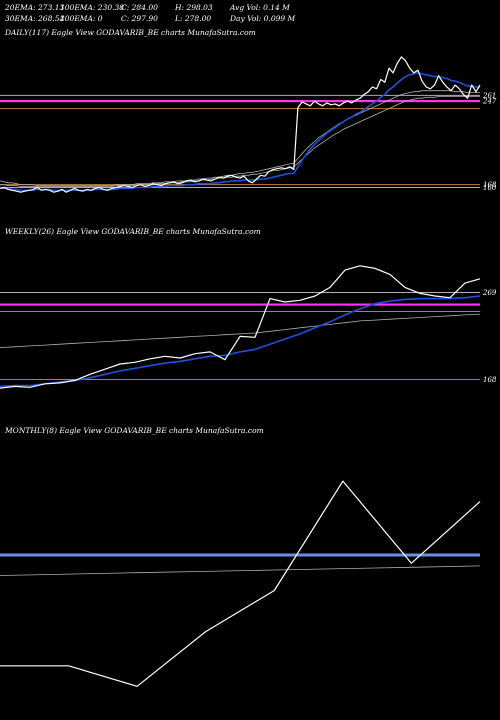 The image size is (500, 720). Describe the element at coordinates (240, 570) in the screenshot. I see `monthly-ema-line-grey` at that location.